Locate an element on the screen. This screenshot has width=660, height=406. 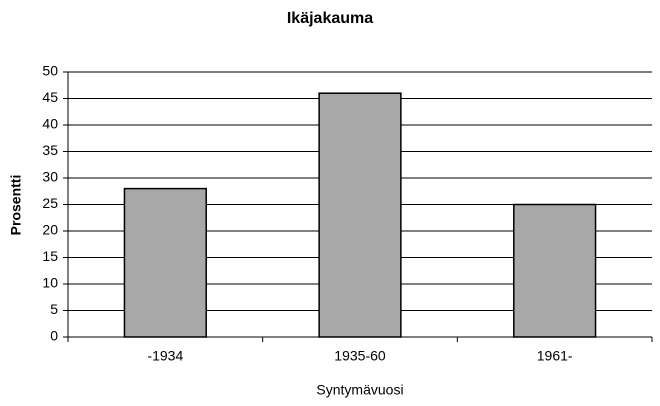
y-tick-label: 20 is located at coordinates (50, 230).